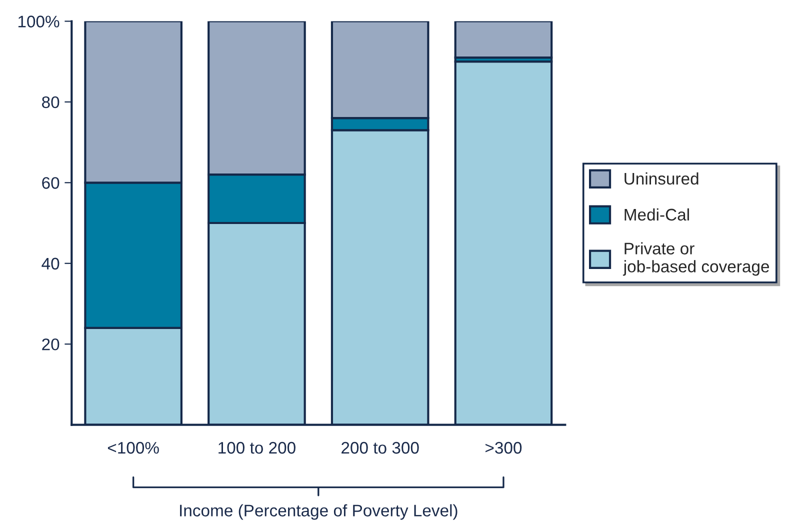  Describe the element at coordinates (39, 22) in the screenshot. I see `y-tick-label: 100%` at that location.